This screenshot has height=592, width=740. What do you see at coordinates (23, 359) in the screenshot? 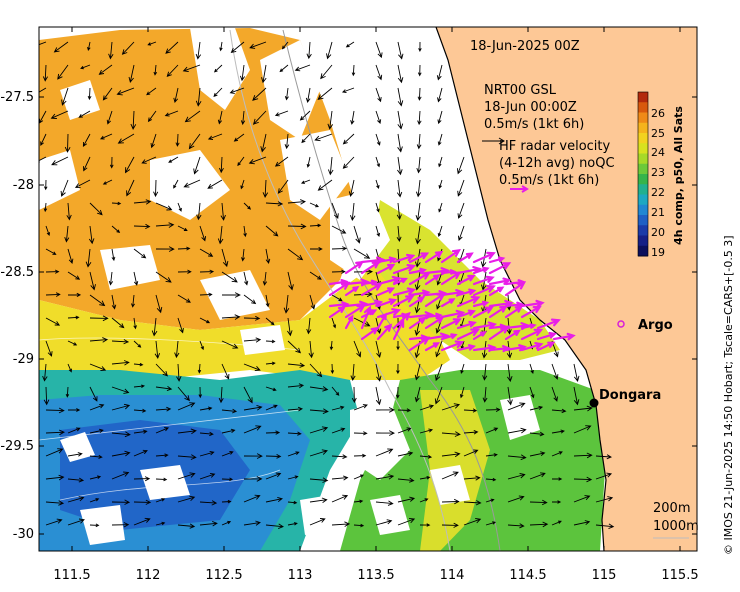
I see `y-tick-label: -29` at bounding box center [23, 359].